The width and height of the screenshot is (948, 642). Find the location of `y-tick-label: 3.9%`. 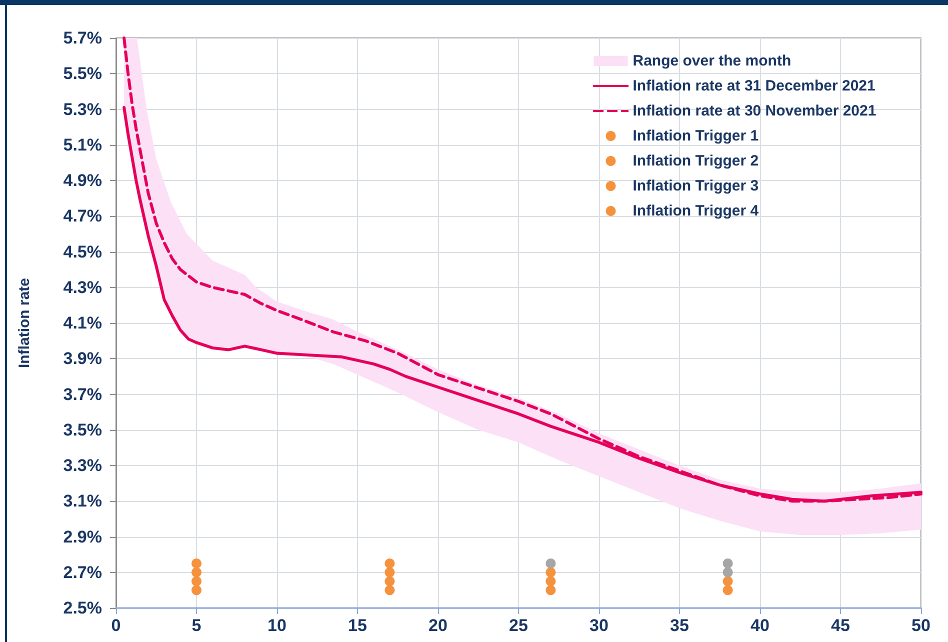

y-tick-label: 3.9% is located at coordinates (82, 358).